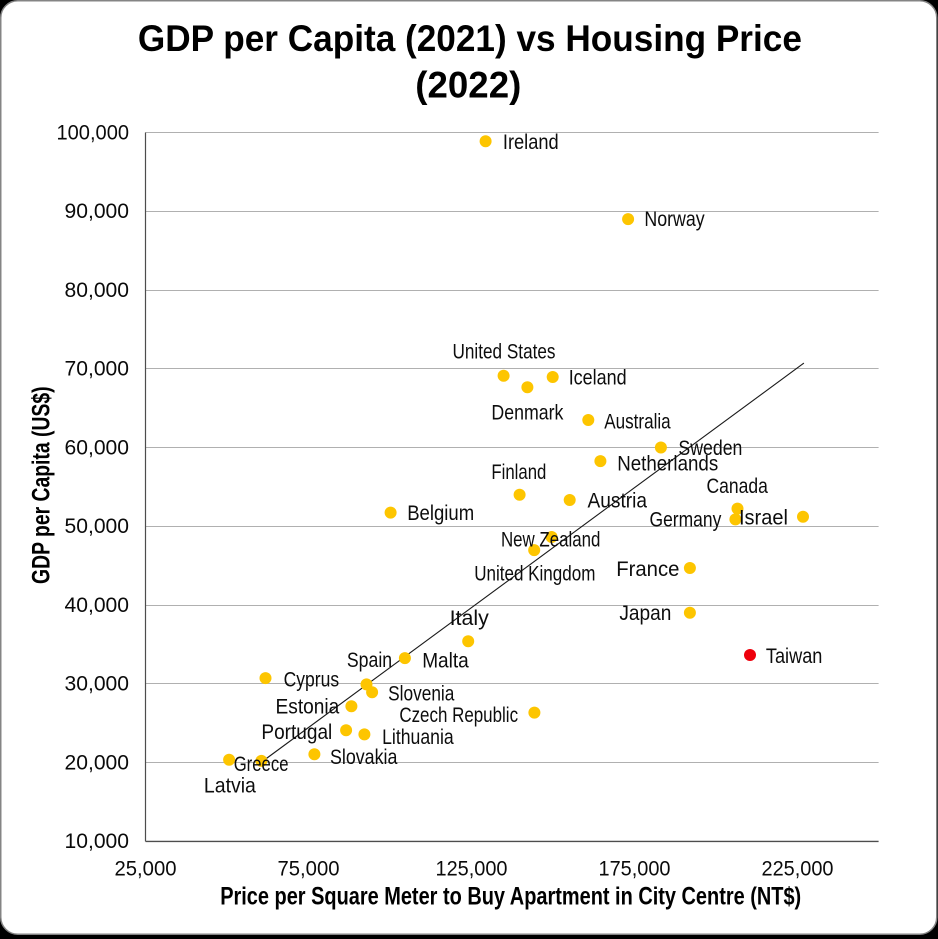  Describe the element at coordinates (518, 472) in the screenshot. I see `svg-text: Finland` at that location.